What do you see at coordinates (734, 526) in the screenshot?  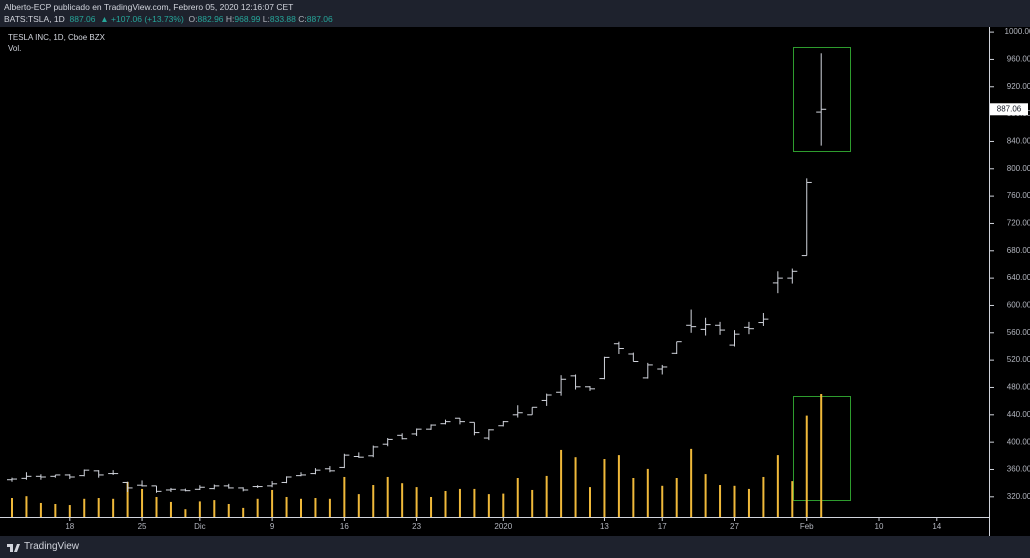 I see `x-tick-label: 27` at bounding box center [734, 526].